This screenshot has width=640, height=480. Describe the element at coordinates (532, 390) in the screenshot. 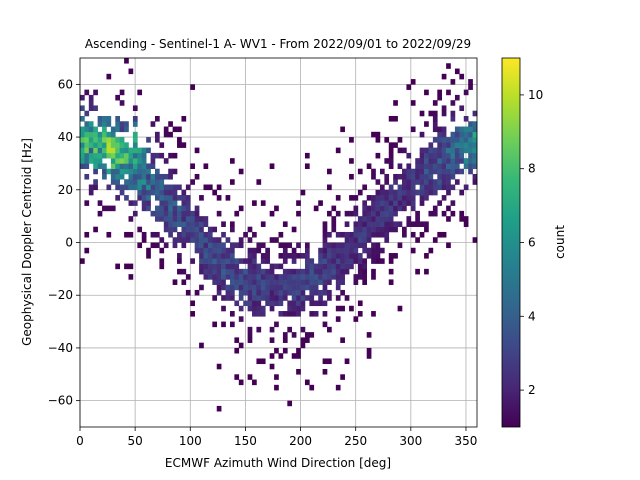

I see `colorbar-tick-label: 2` at that location.